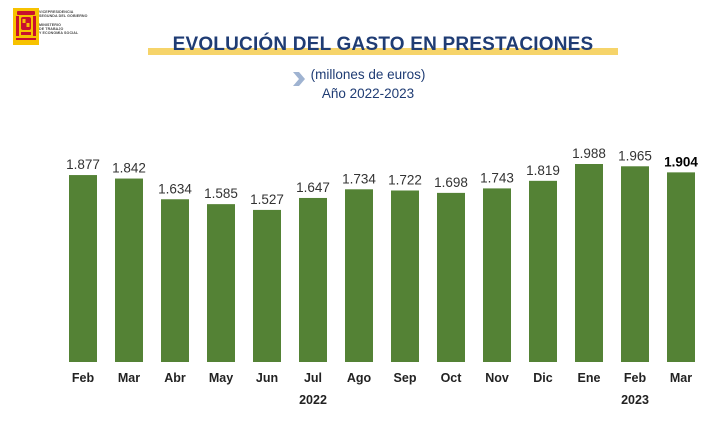 Image resolution: width=720 pixels, height=425 pixels. What do you see at coordinates (26, 26) in the screenshot?
I see `coat-of-arms-icon` at bounding box center [26, 26].